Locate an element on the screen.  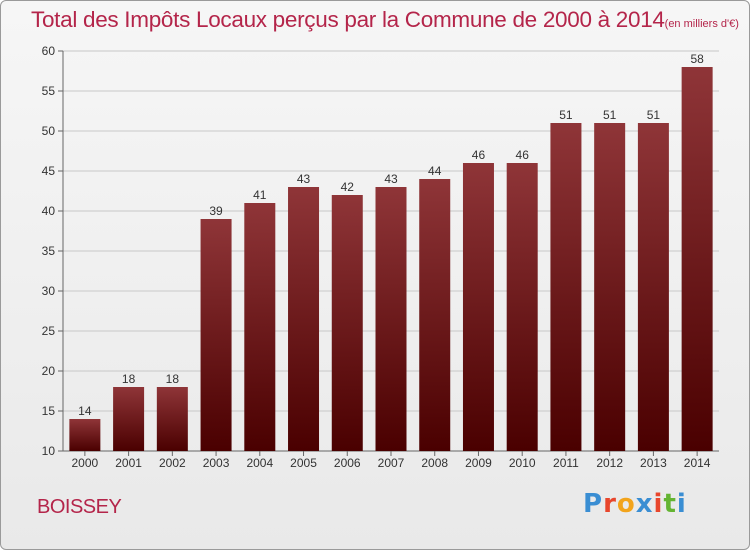
bar-2013 is located at coordinates (653, 287).